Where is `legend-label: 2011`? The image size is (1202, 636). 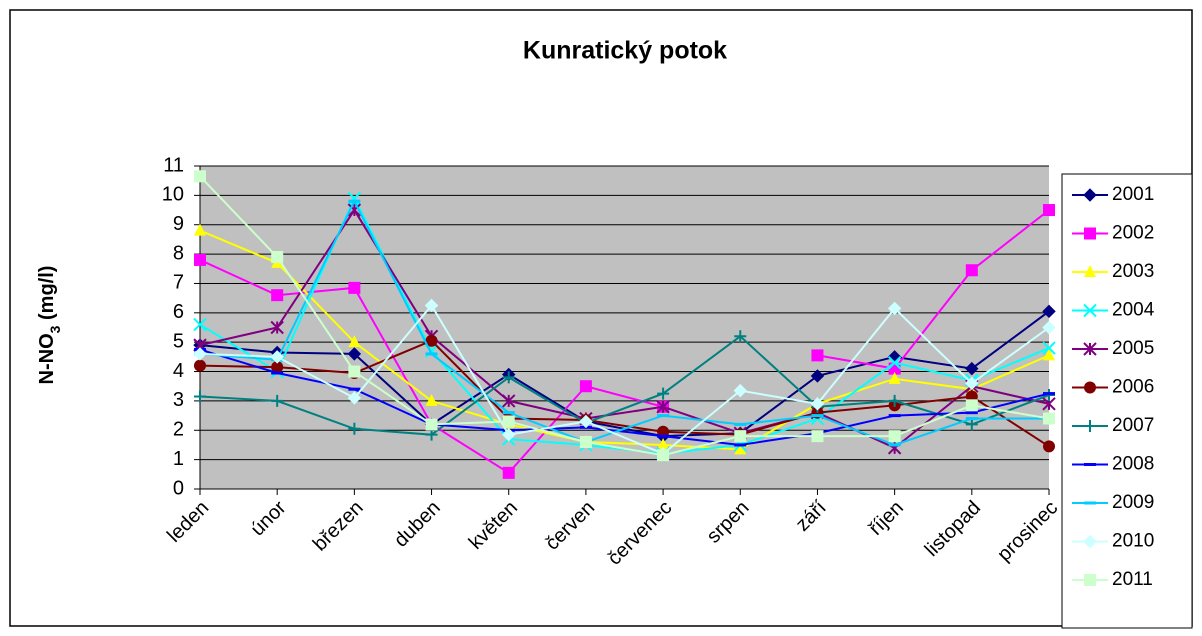
legend-label: 2011 is located at coordinates (1132, 579).